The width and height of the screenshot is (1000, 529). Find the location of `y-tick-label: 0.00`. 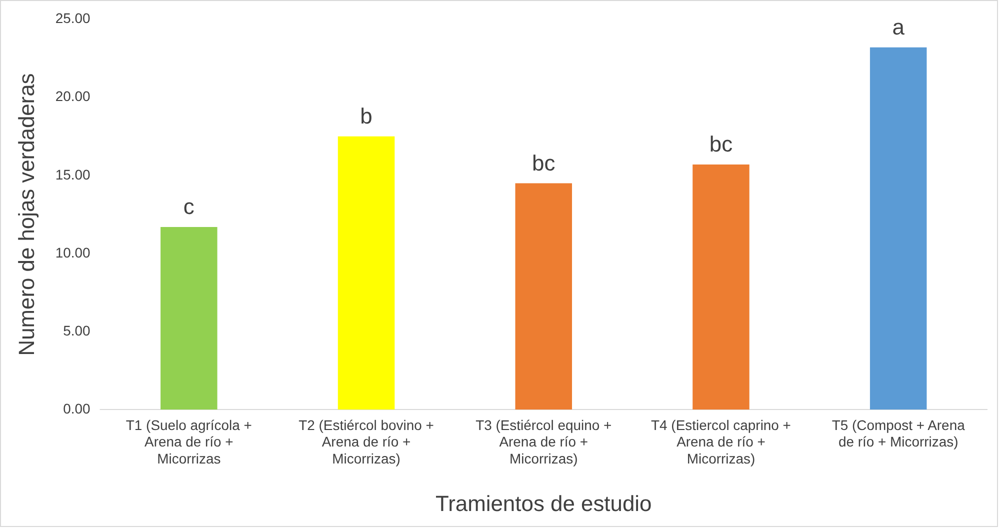

y-tick-label: 0.00 is located at coordinates (76, 408).